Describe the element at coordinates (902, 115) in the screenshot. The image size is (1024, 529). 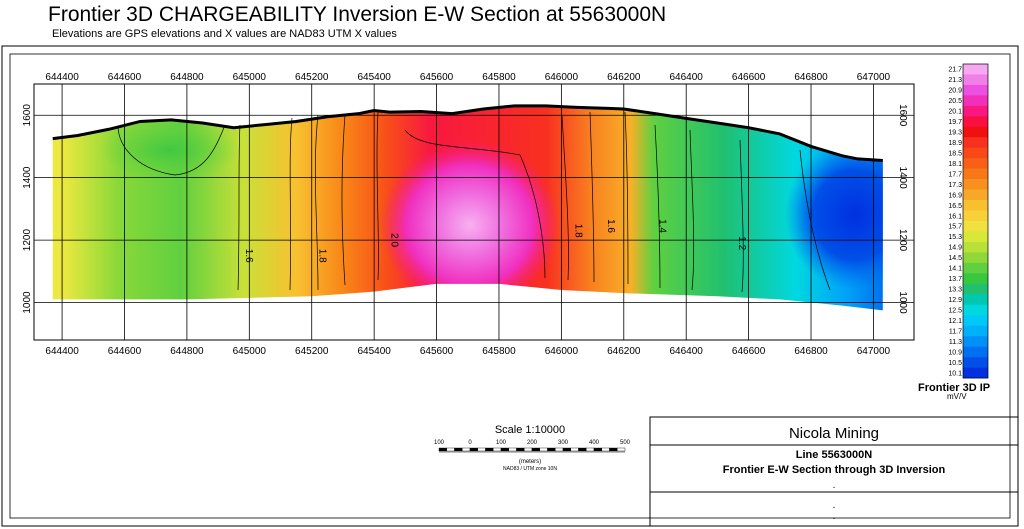
I see `y-tick-label-right: 1600` at that location.